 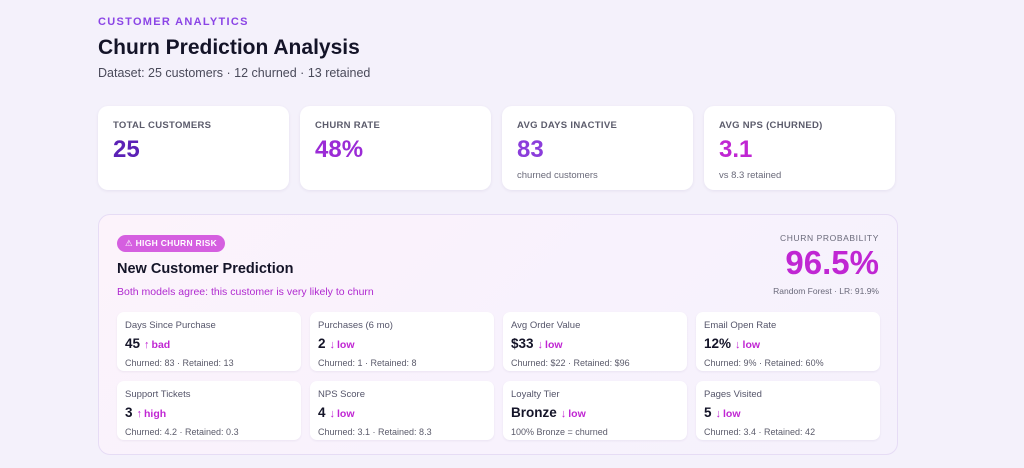 What do you see at coordinates (161, 345) in the screenshot?
I see `feature-direction: bad` at bounding box center [161, 345].